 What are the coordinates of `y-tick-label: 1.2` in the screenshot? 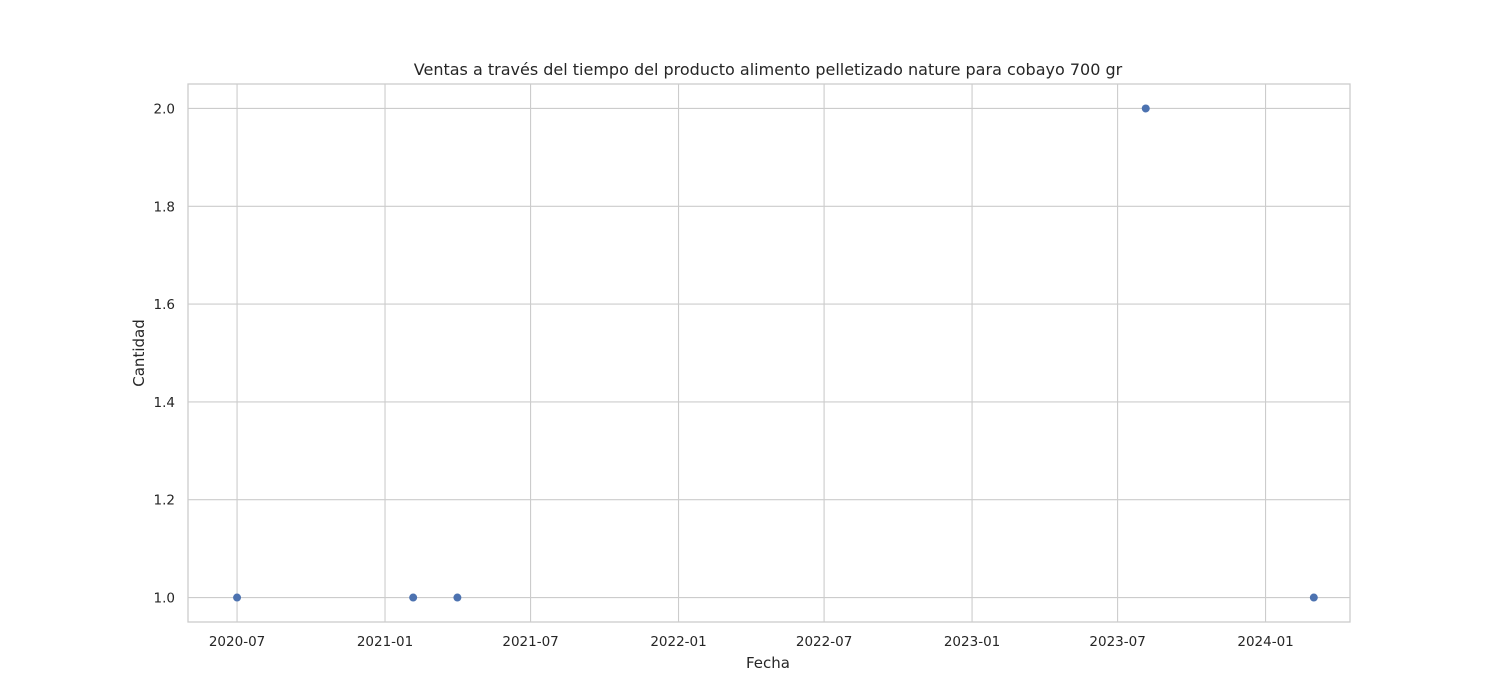 It's located at (164, 501).